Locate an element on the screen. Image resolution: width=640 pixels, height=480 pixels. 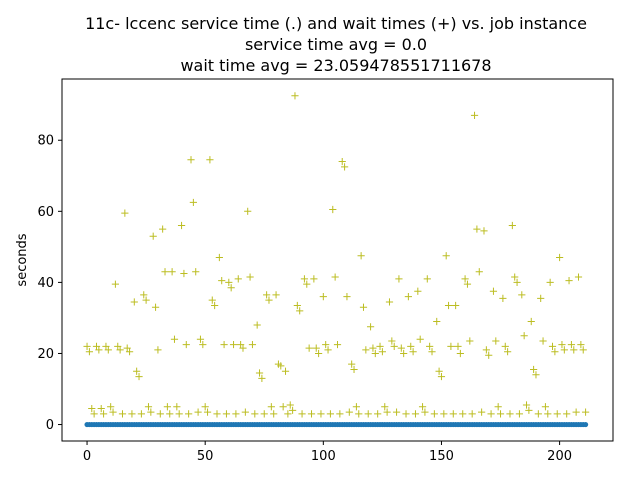
chart-title-line-3: wait time avg = 23.059478551711678 is located at coordinates (335, 65).